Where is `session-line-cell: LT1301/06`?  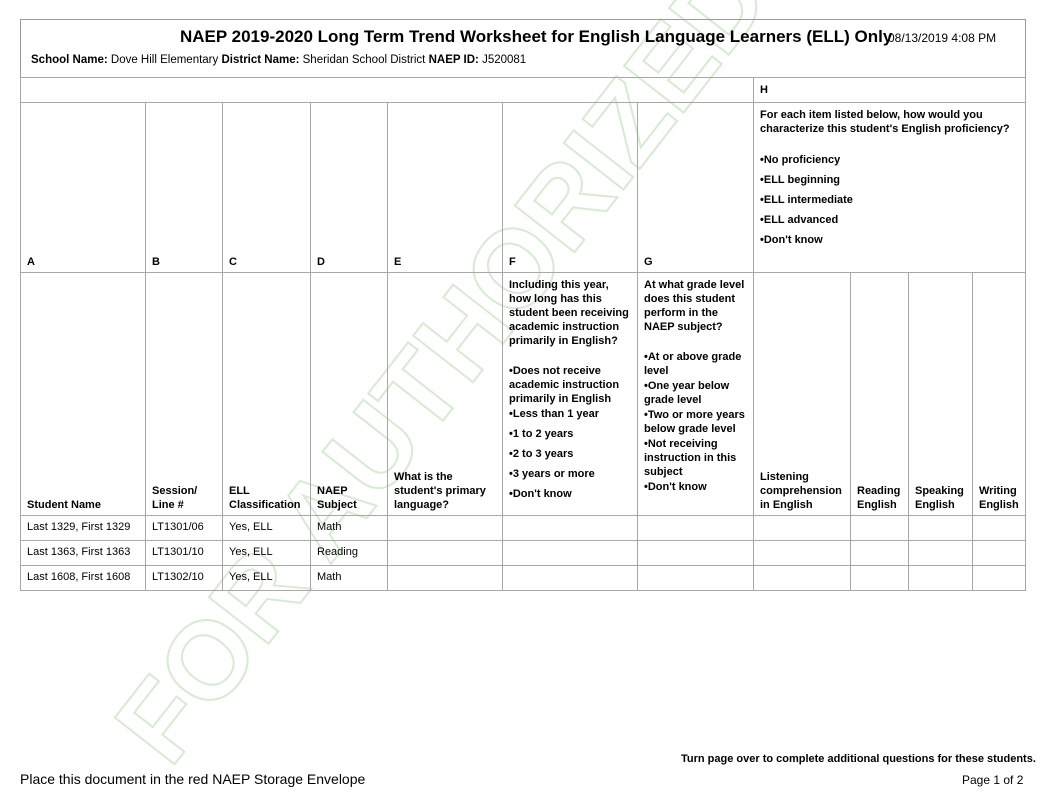
session-line-cell: LT1301/06 is located at coordinates (184, 528).